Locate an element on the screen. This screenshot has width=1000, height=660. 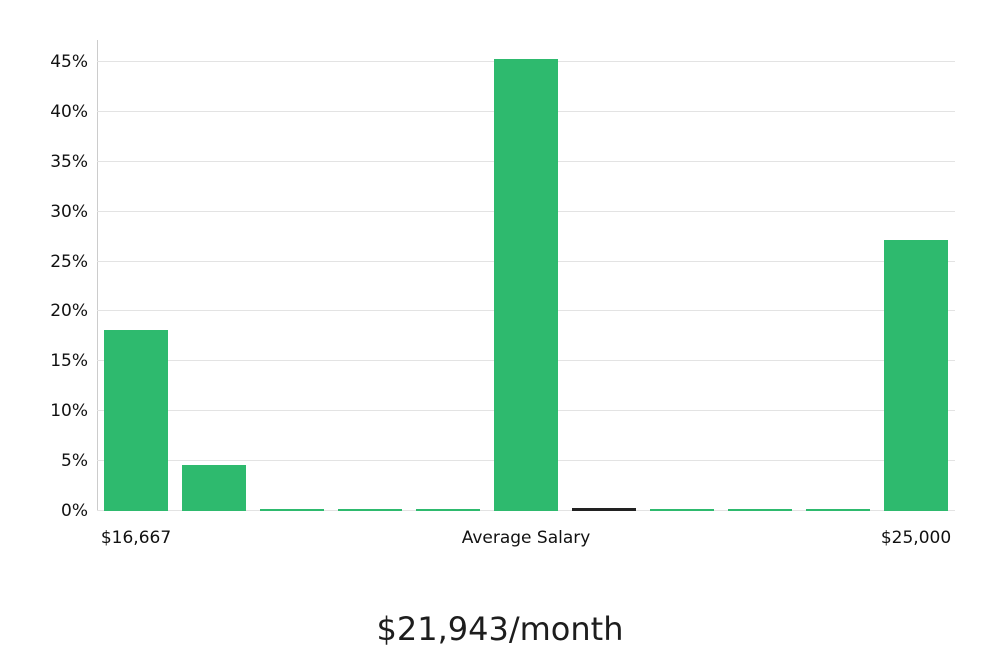
x-axis: $16,667 Average Salary $25,000 is located at coordinates (500, 542).